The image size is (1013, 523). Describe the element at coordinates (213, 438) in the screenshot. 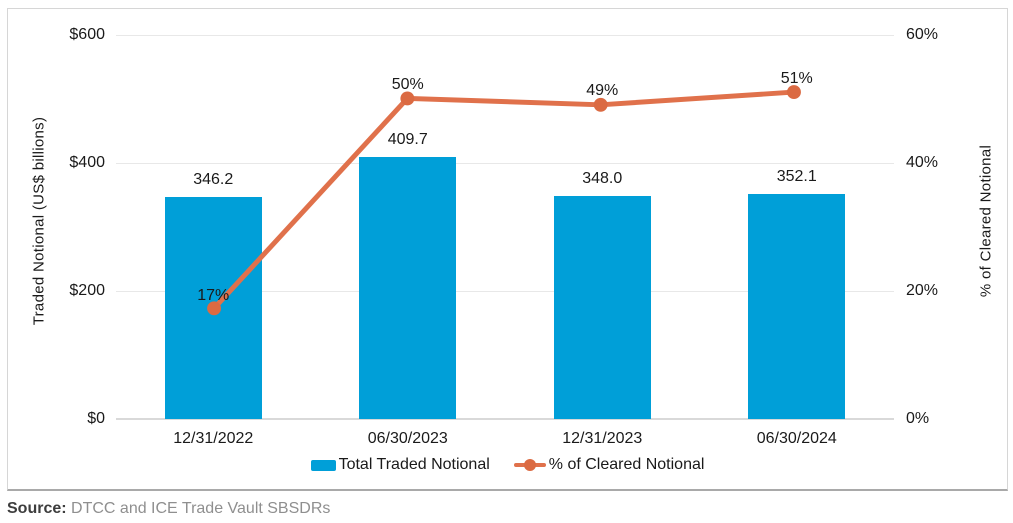

I see `category-label: 12/31/2022` at that location.